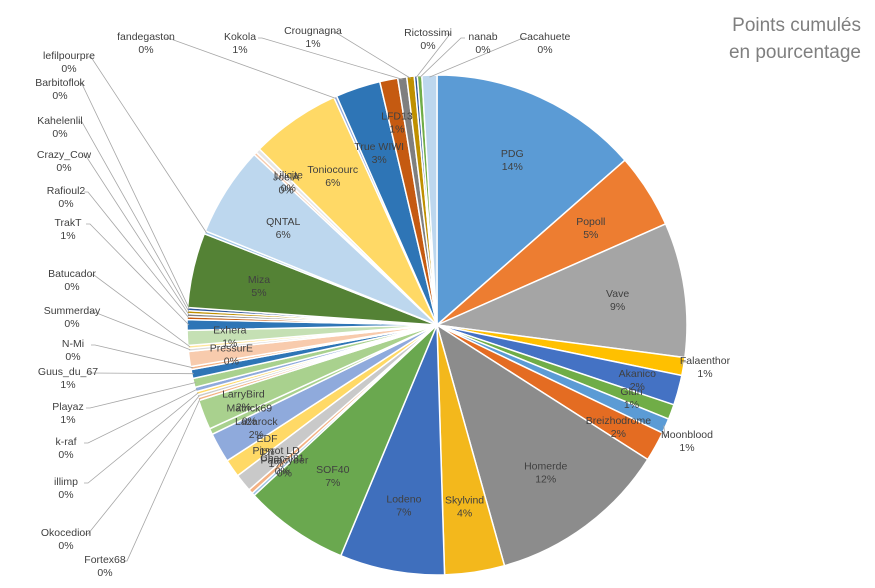  What do you see at coordinates (332, 483) in the screenshot?
I see `slice-percent-sof40: 7%` at bounding box center [332, 483].